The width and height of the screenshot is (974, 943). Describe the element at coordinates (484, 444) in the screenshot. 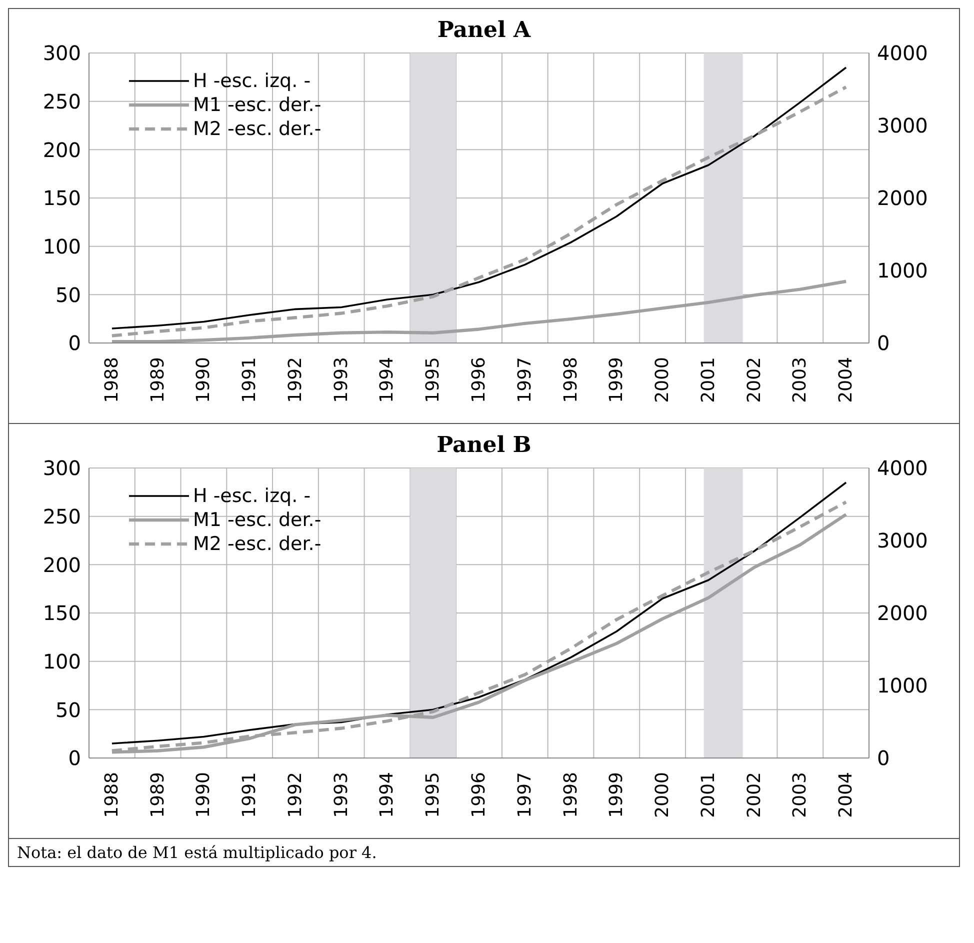

I see `chart-title: Panel B` at that location.